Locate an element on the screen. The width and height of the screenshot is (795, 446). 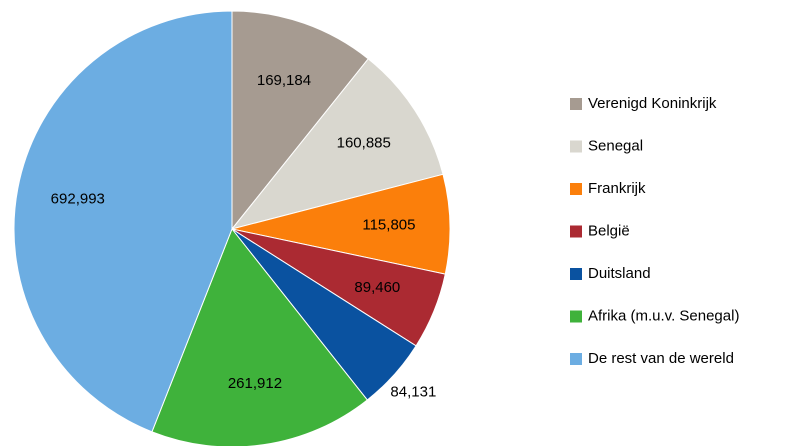
legend-label: Frankrijk is located at coordinates (617, 188).